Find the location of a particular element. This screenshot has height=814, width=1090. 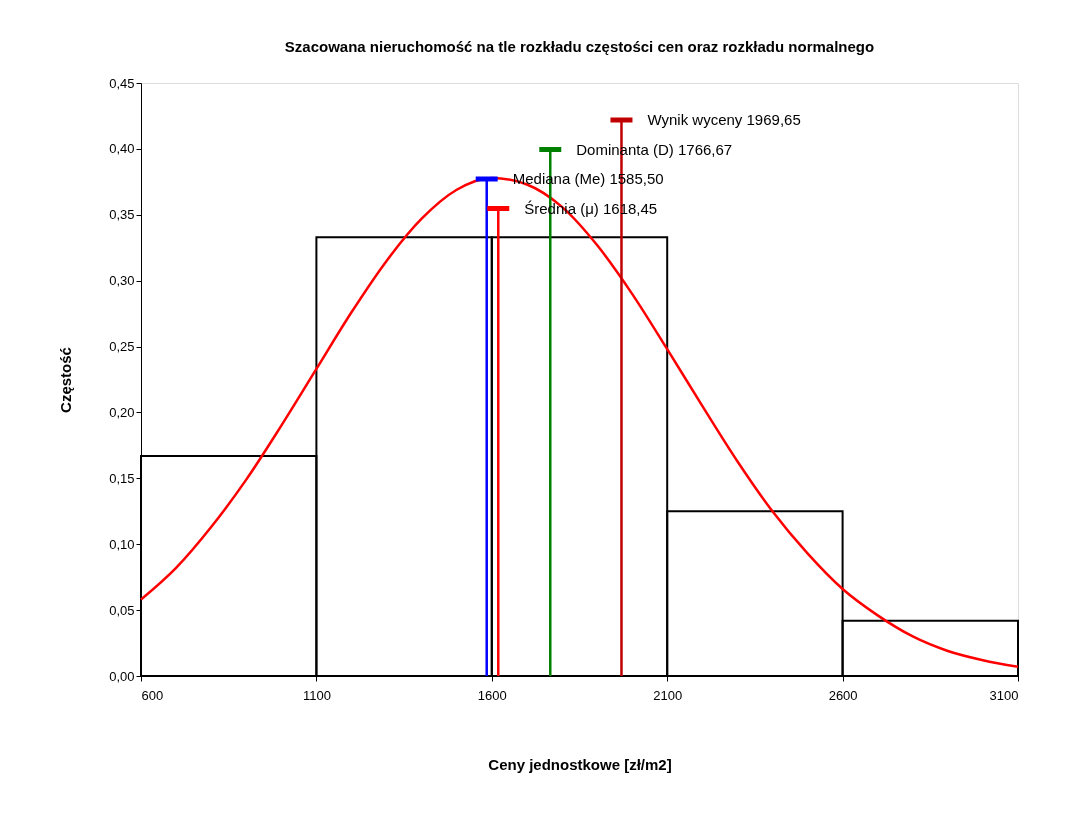

y-tick-label: 0,20 is located at coordinates (122, 412).